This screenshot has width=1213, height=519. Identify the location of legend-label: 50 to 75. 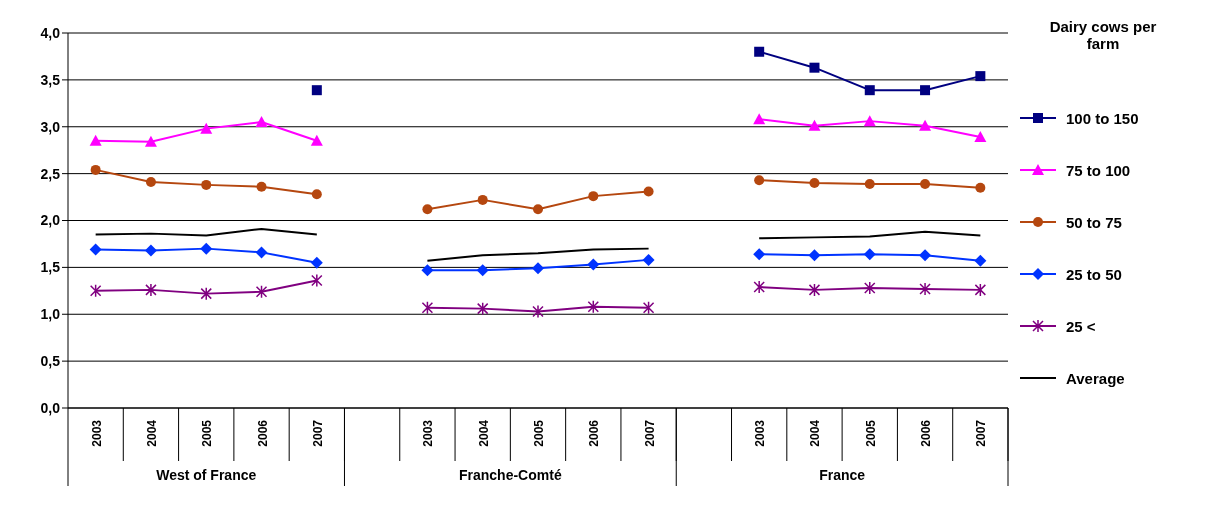
(1094, 222).